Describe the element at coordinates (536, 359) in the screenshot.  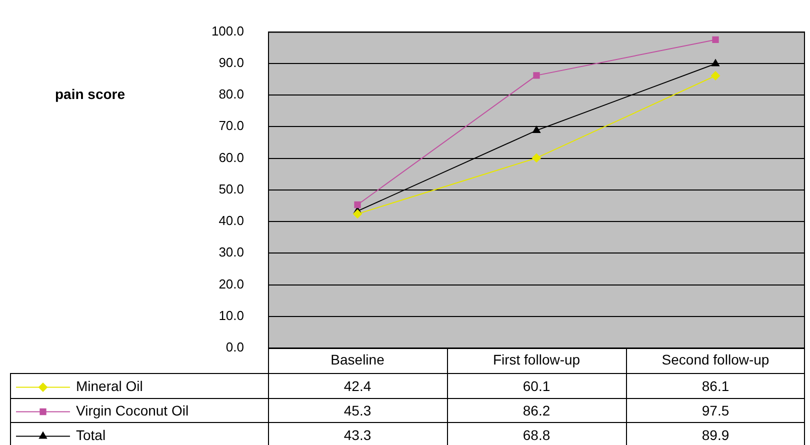
I see `x-tick-label: First follow-up` at that location.